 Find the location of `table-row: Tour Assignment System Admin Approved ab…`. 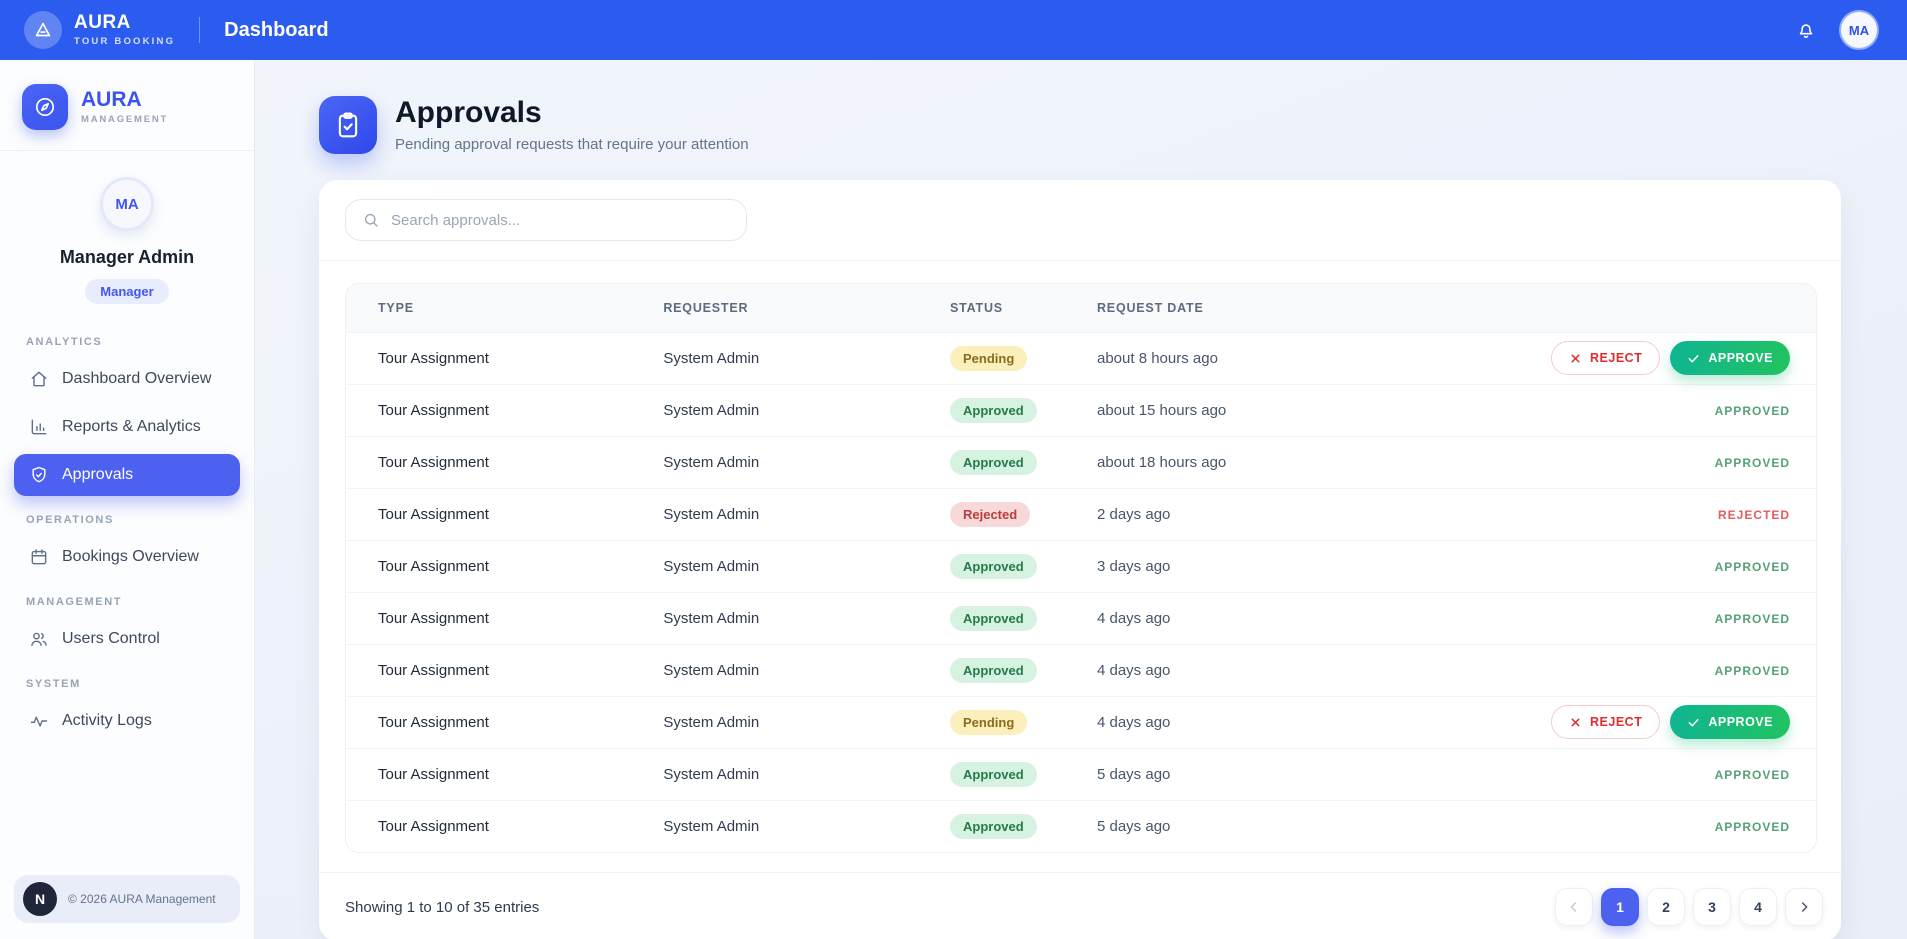

table-row: Tour Assignment System Admin Approved ab… is located at coordinates (1081, 409).